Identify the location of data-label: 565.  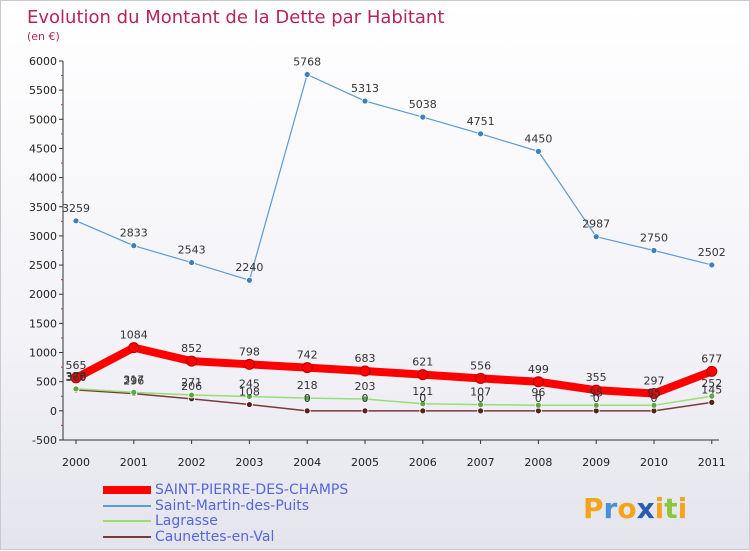
(76, 365).